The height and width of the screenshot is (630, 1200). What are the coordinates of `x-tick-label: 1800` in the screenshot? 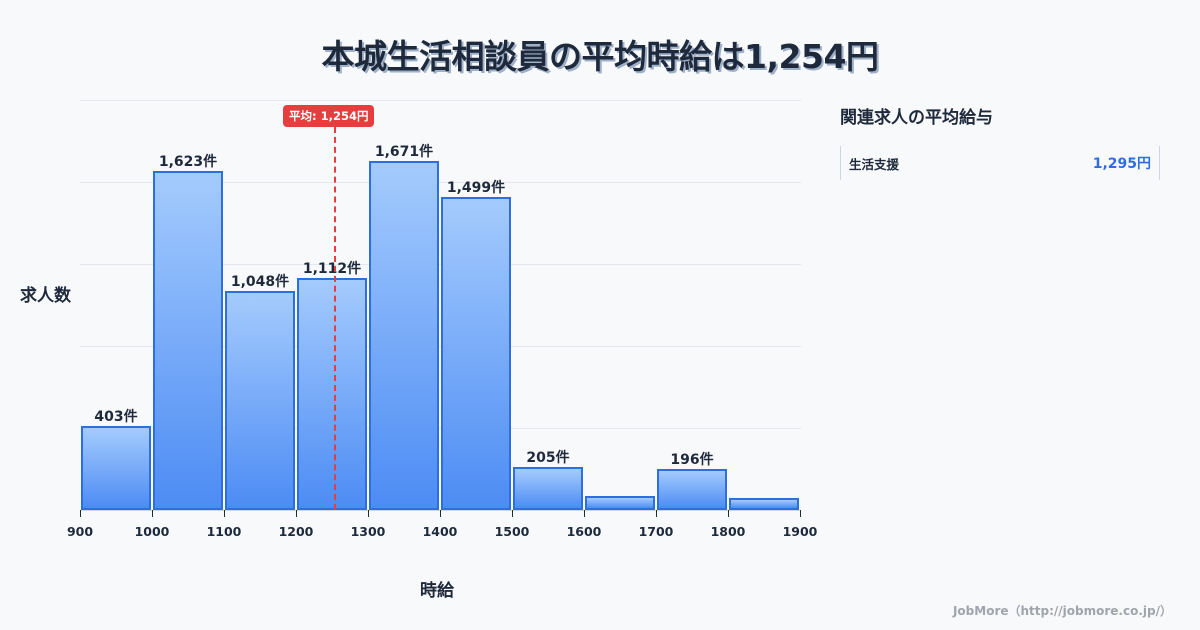 It's located at (728, 531).